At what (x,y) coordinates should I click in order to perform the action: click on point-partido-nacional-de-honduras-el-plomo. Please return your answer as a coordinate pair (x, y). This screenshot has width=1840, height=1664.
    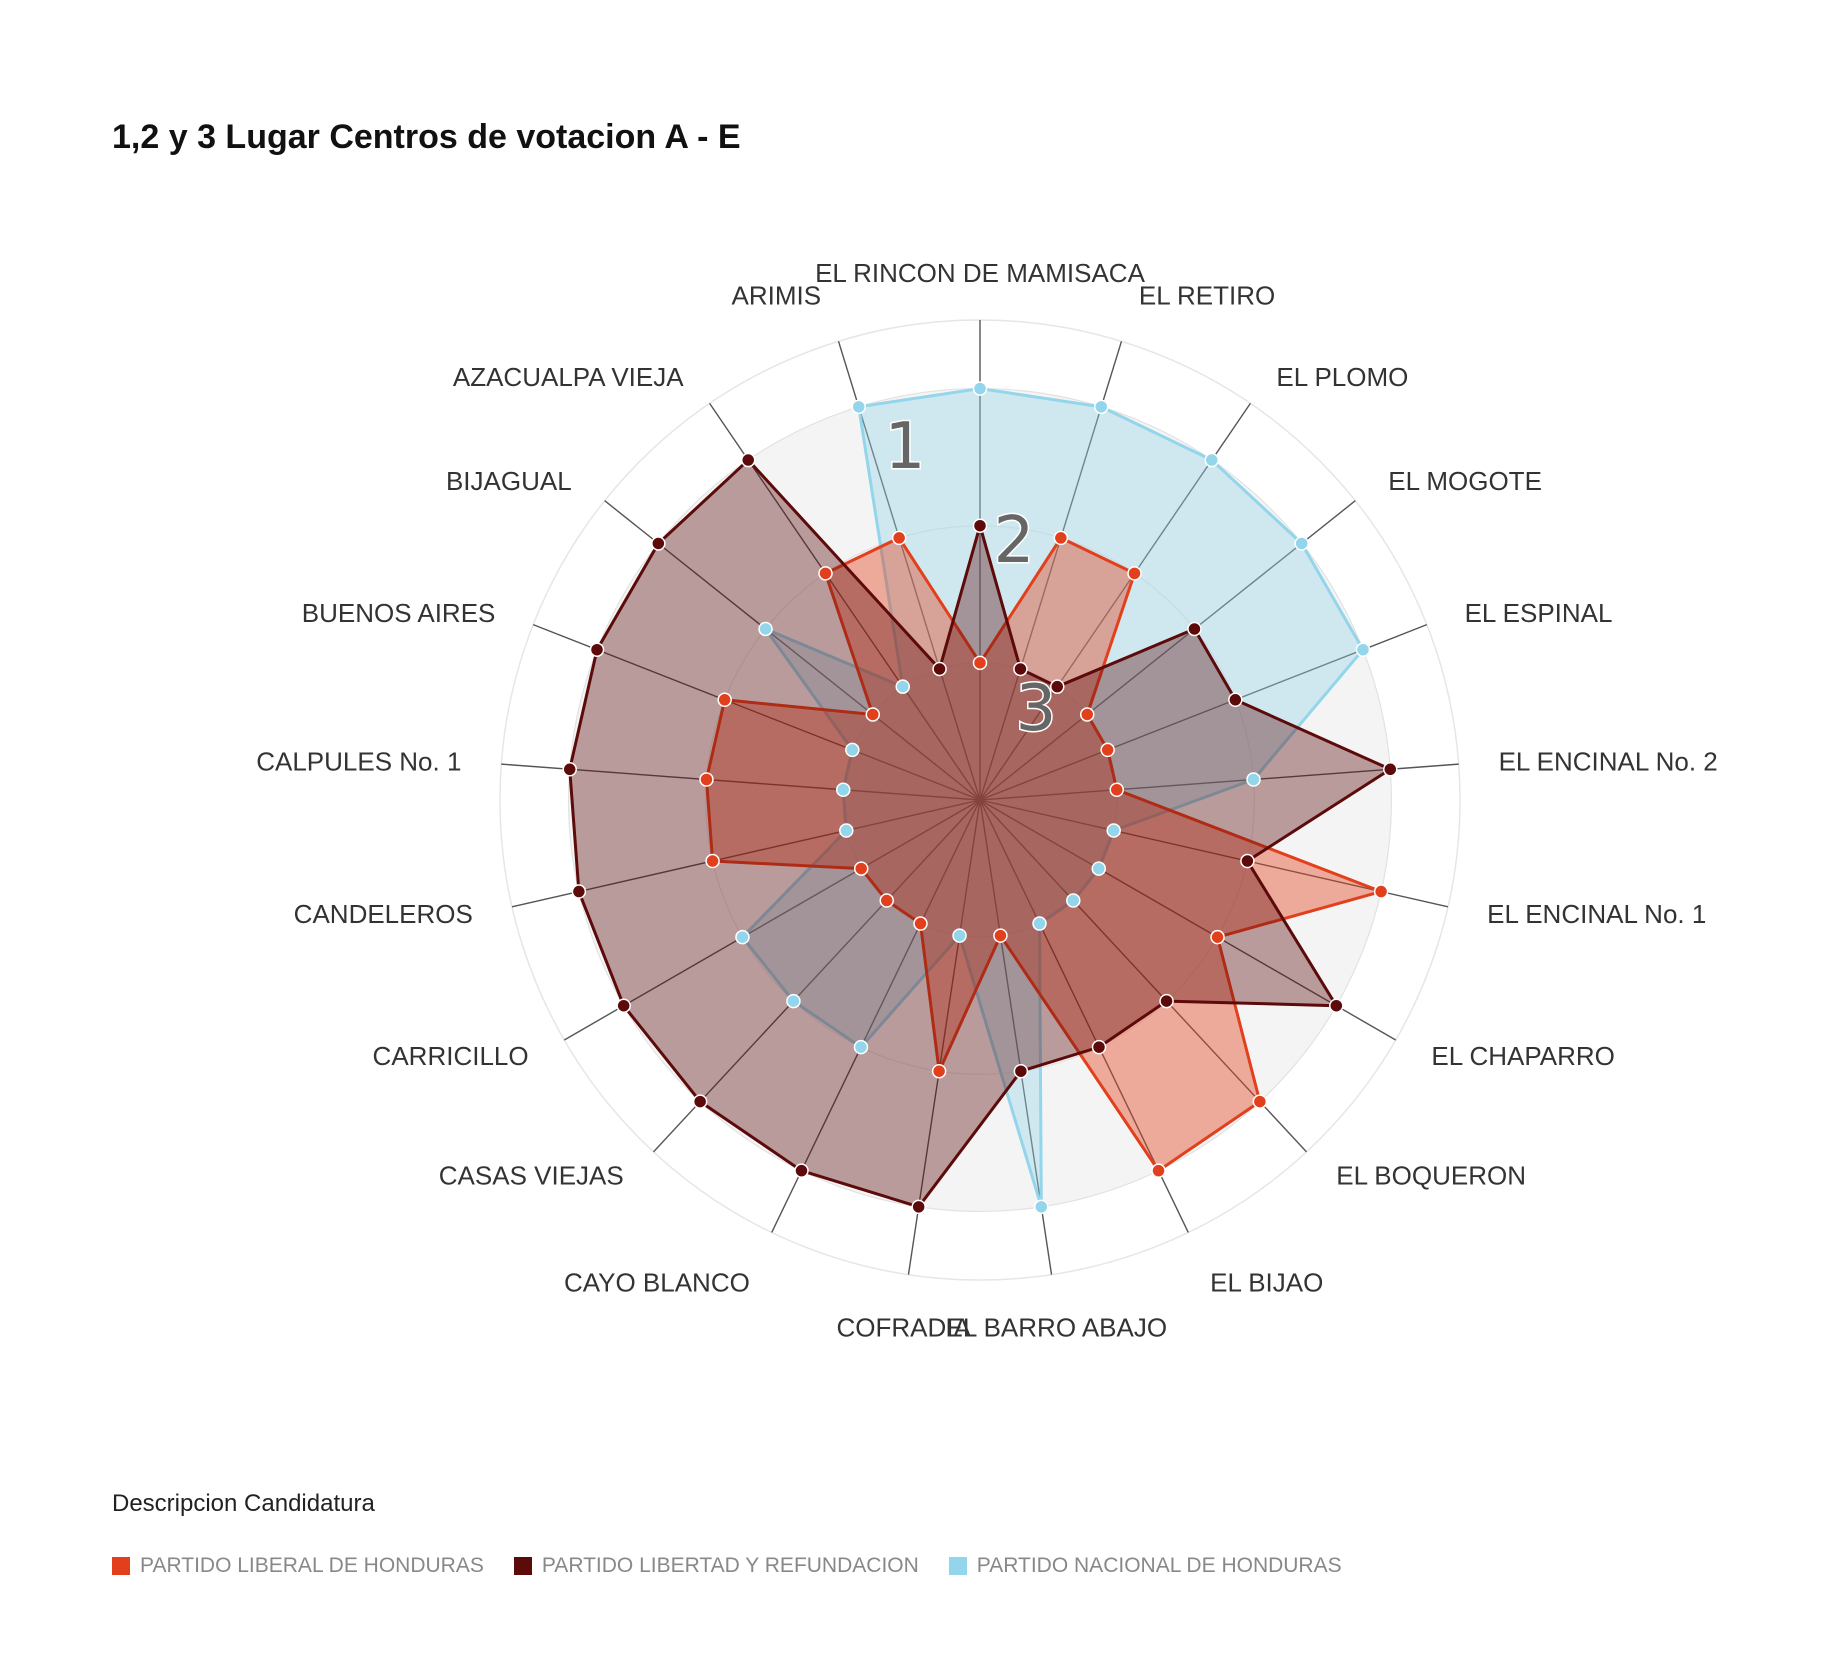
    Looking at the image, I should click on (1212, 460).